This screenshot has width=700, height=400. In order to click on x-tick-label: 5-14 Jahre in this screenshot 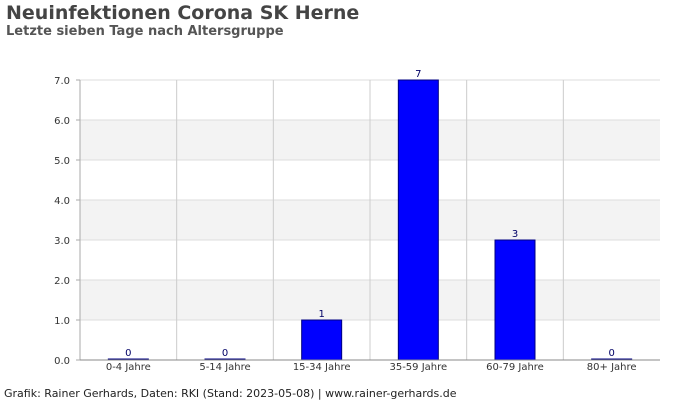, I will do `click(224, 367)`.